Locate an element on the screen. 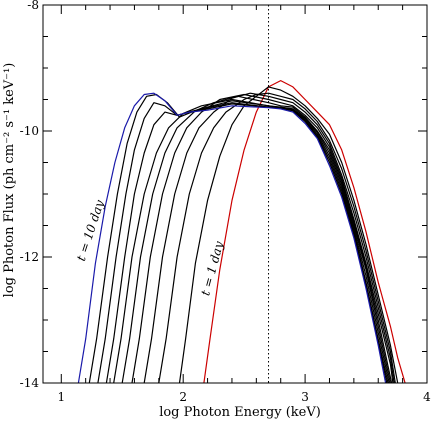 The image size is (431, 423). annotation-2: t = 1 day is located at coordinates (212, 269).